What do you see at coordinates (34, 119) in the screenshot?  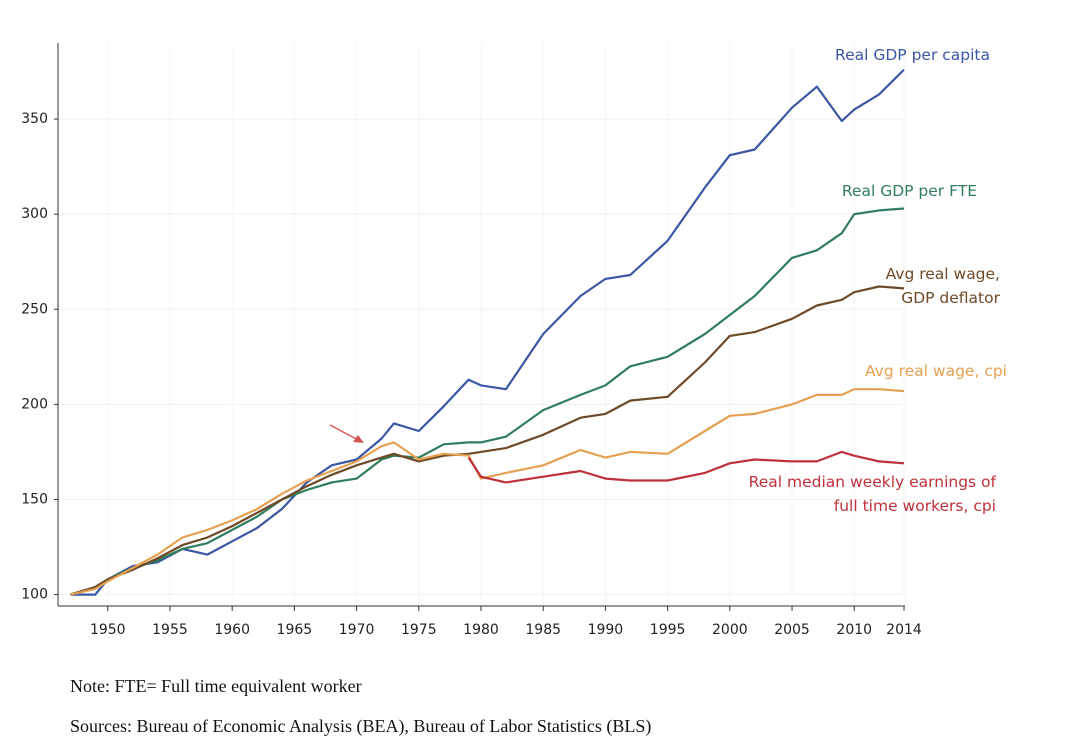 I see `y-tick-label: 350` at bounding box center [34, 119].